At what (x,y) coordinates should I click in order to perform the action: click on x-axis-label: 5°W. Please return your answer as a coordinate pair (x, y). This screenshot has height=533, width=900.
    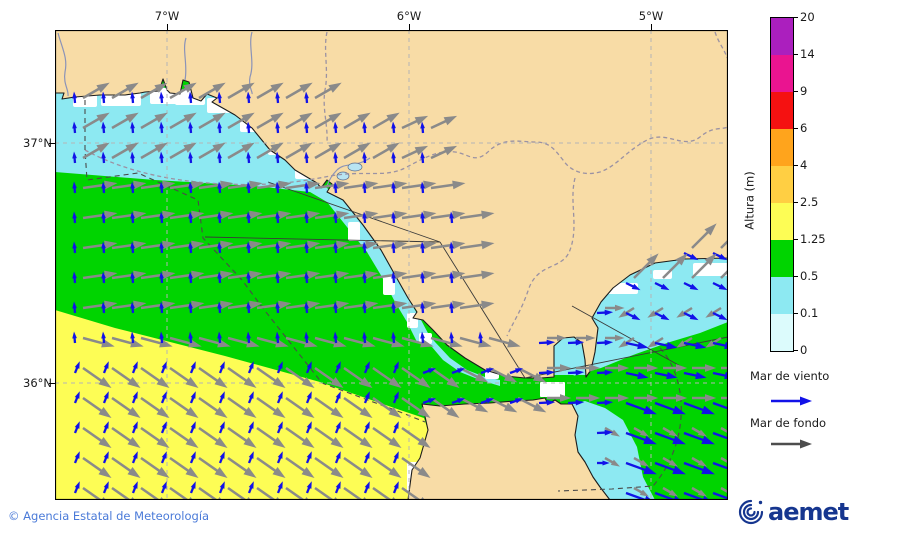
    Looking at the image, I should click on (651, 16).